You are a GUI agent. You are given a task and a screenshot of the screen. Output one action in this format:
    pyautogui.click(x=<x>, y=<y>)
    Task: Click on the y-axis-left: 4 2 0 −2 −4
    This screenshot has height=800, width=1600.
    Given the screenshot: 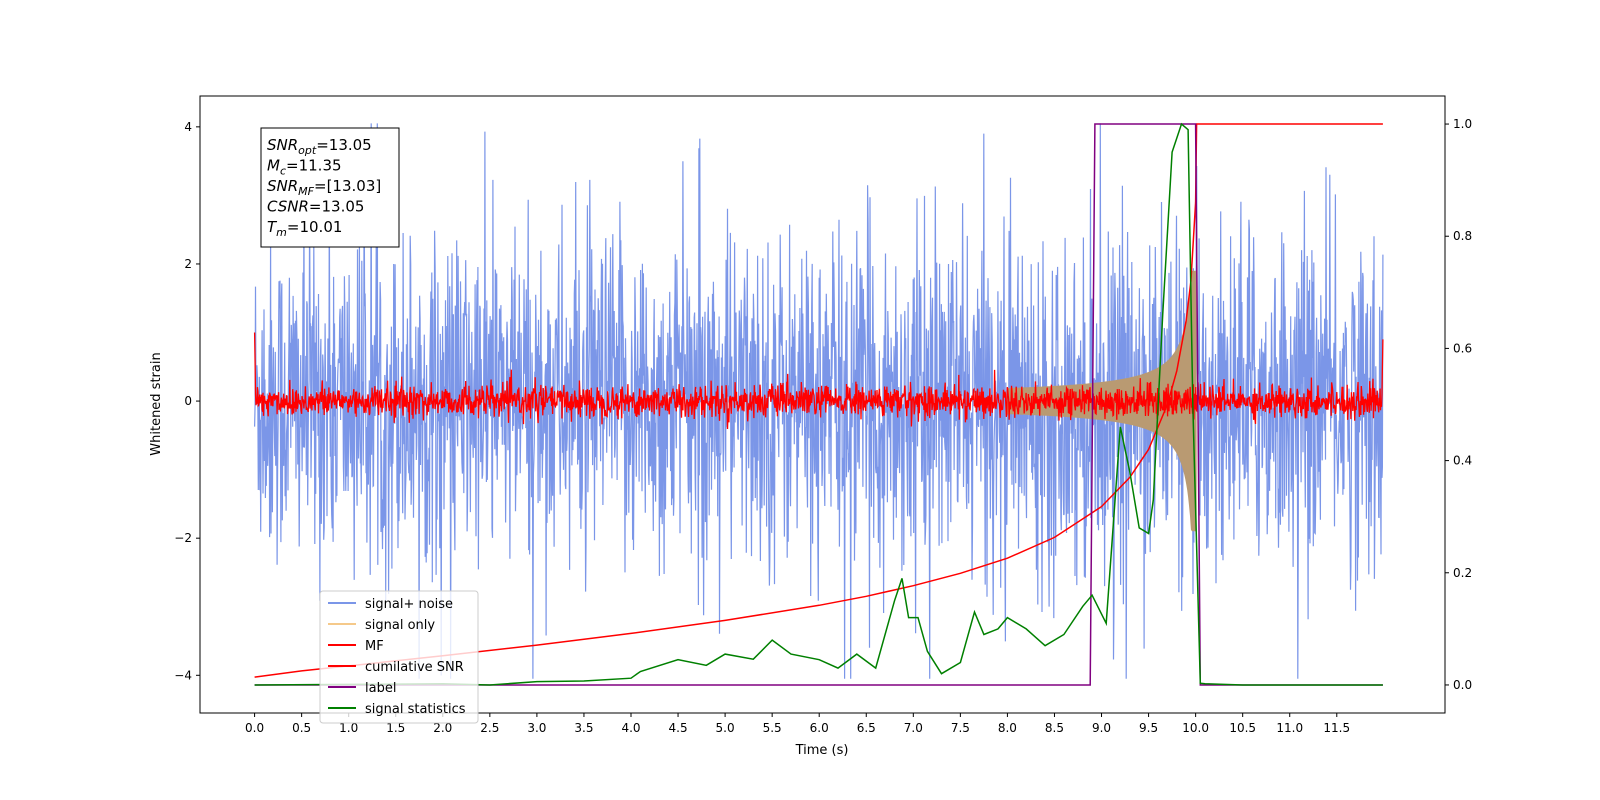 What is the action you would take?
    pyautogui.click(x=187, y=401)
    